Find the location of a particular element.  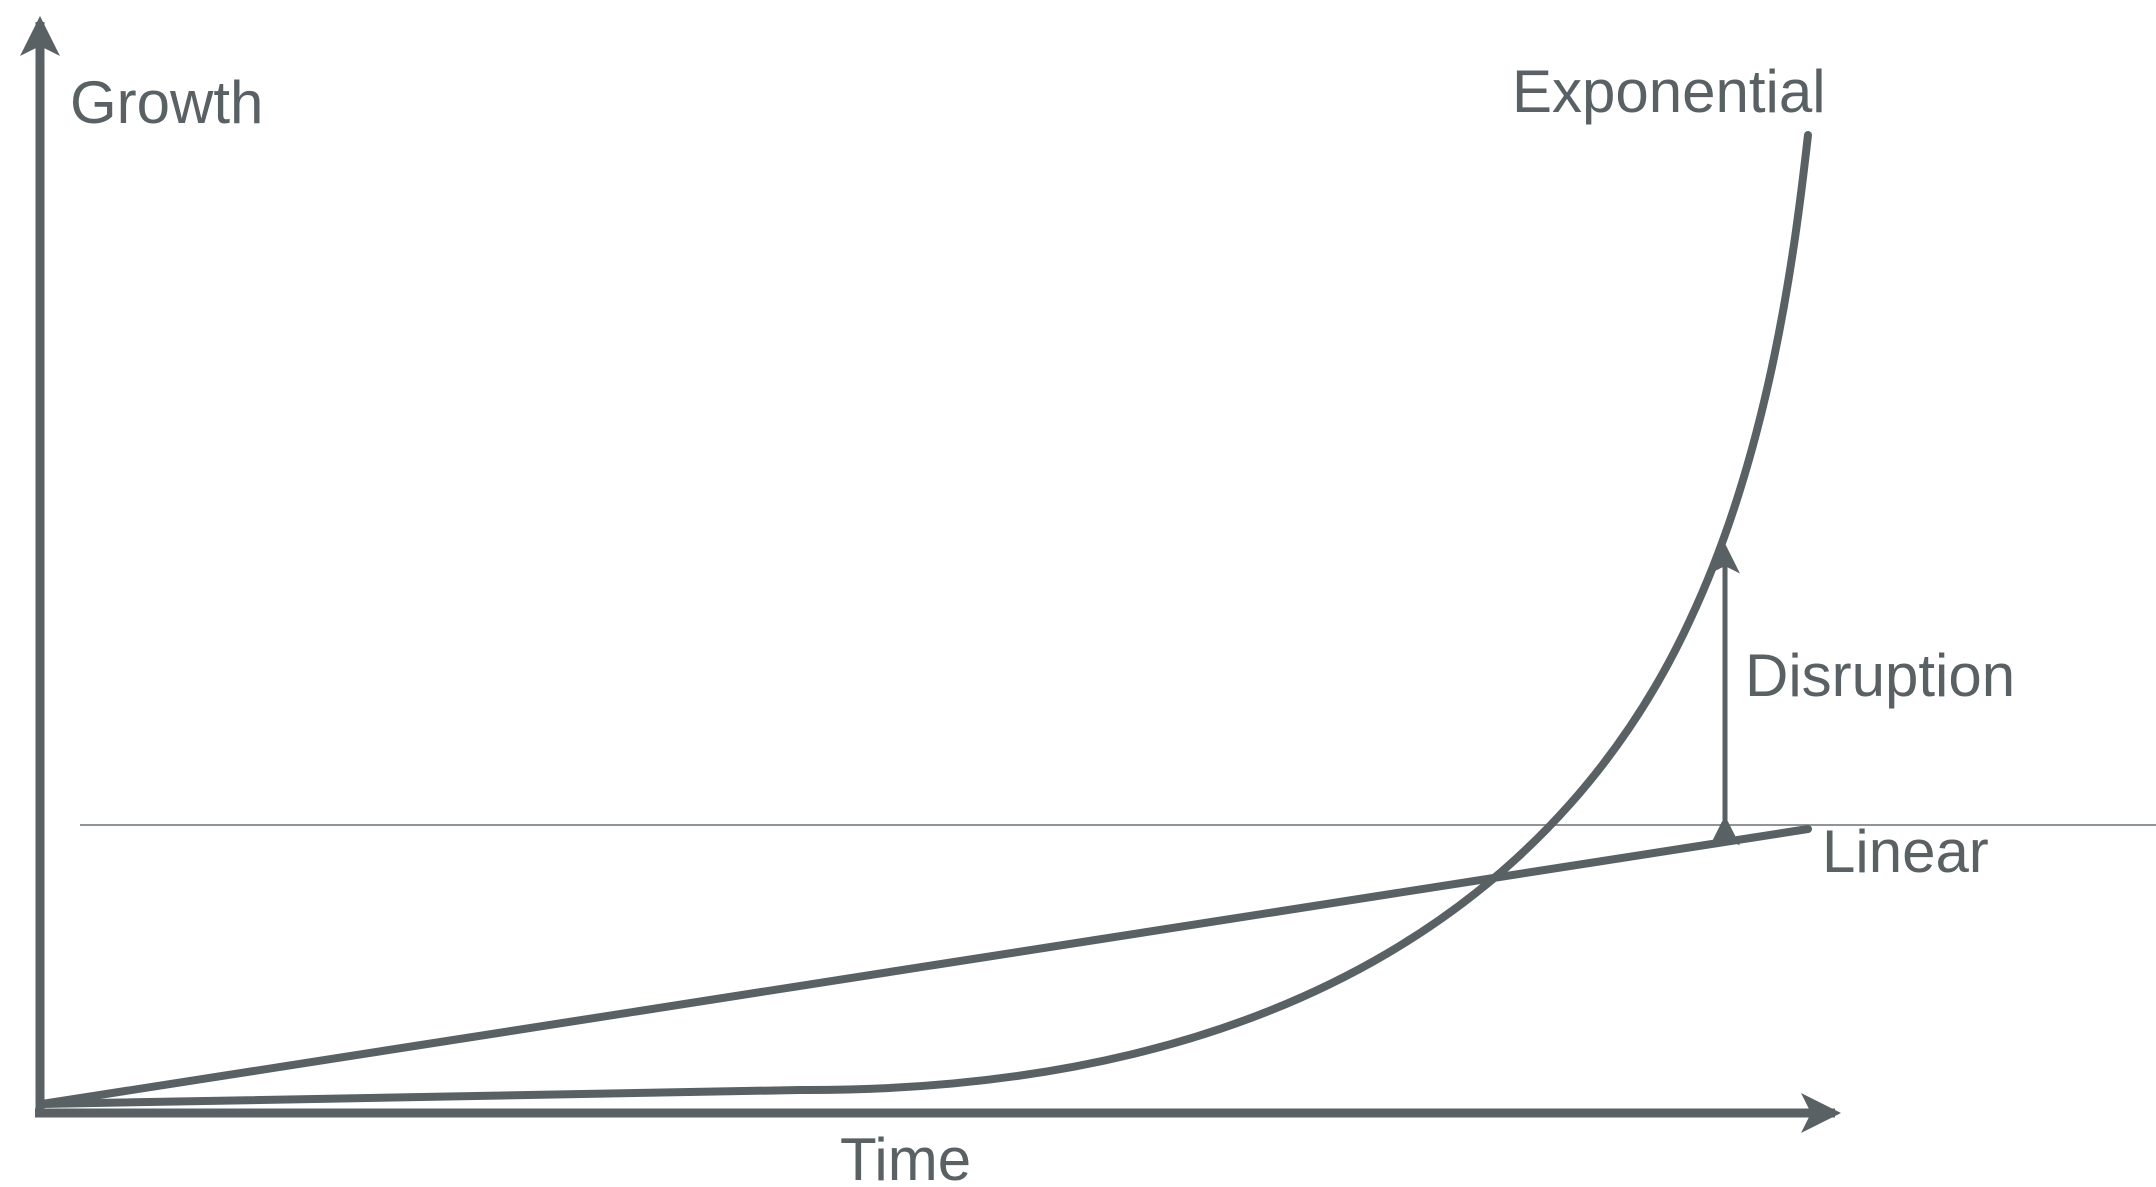

y-axis-label: Growth is located at coordinates (166, 102).